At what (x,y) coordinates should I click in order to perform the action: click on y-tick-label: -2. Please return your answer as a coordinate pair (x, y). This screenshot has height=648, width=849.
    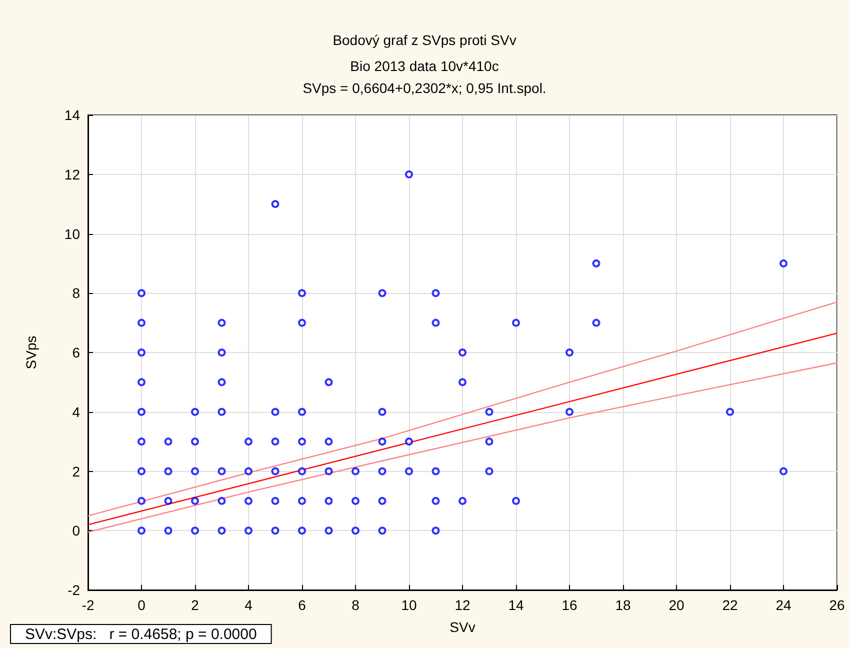
    Looking at the image, I should click on (74, 590).